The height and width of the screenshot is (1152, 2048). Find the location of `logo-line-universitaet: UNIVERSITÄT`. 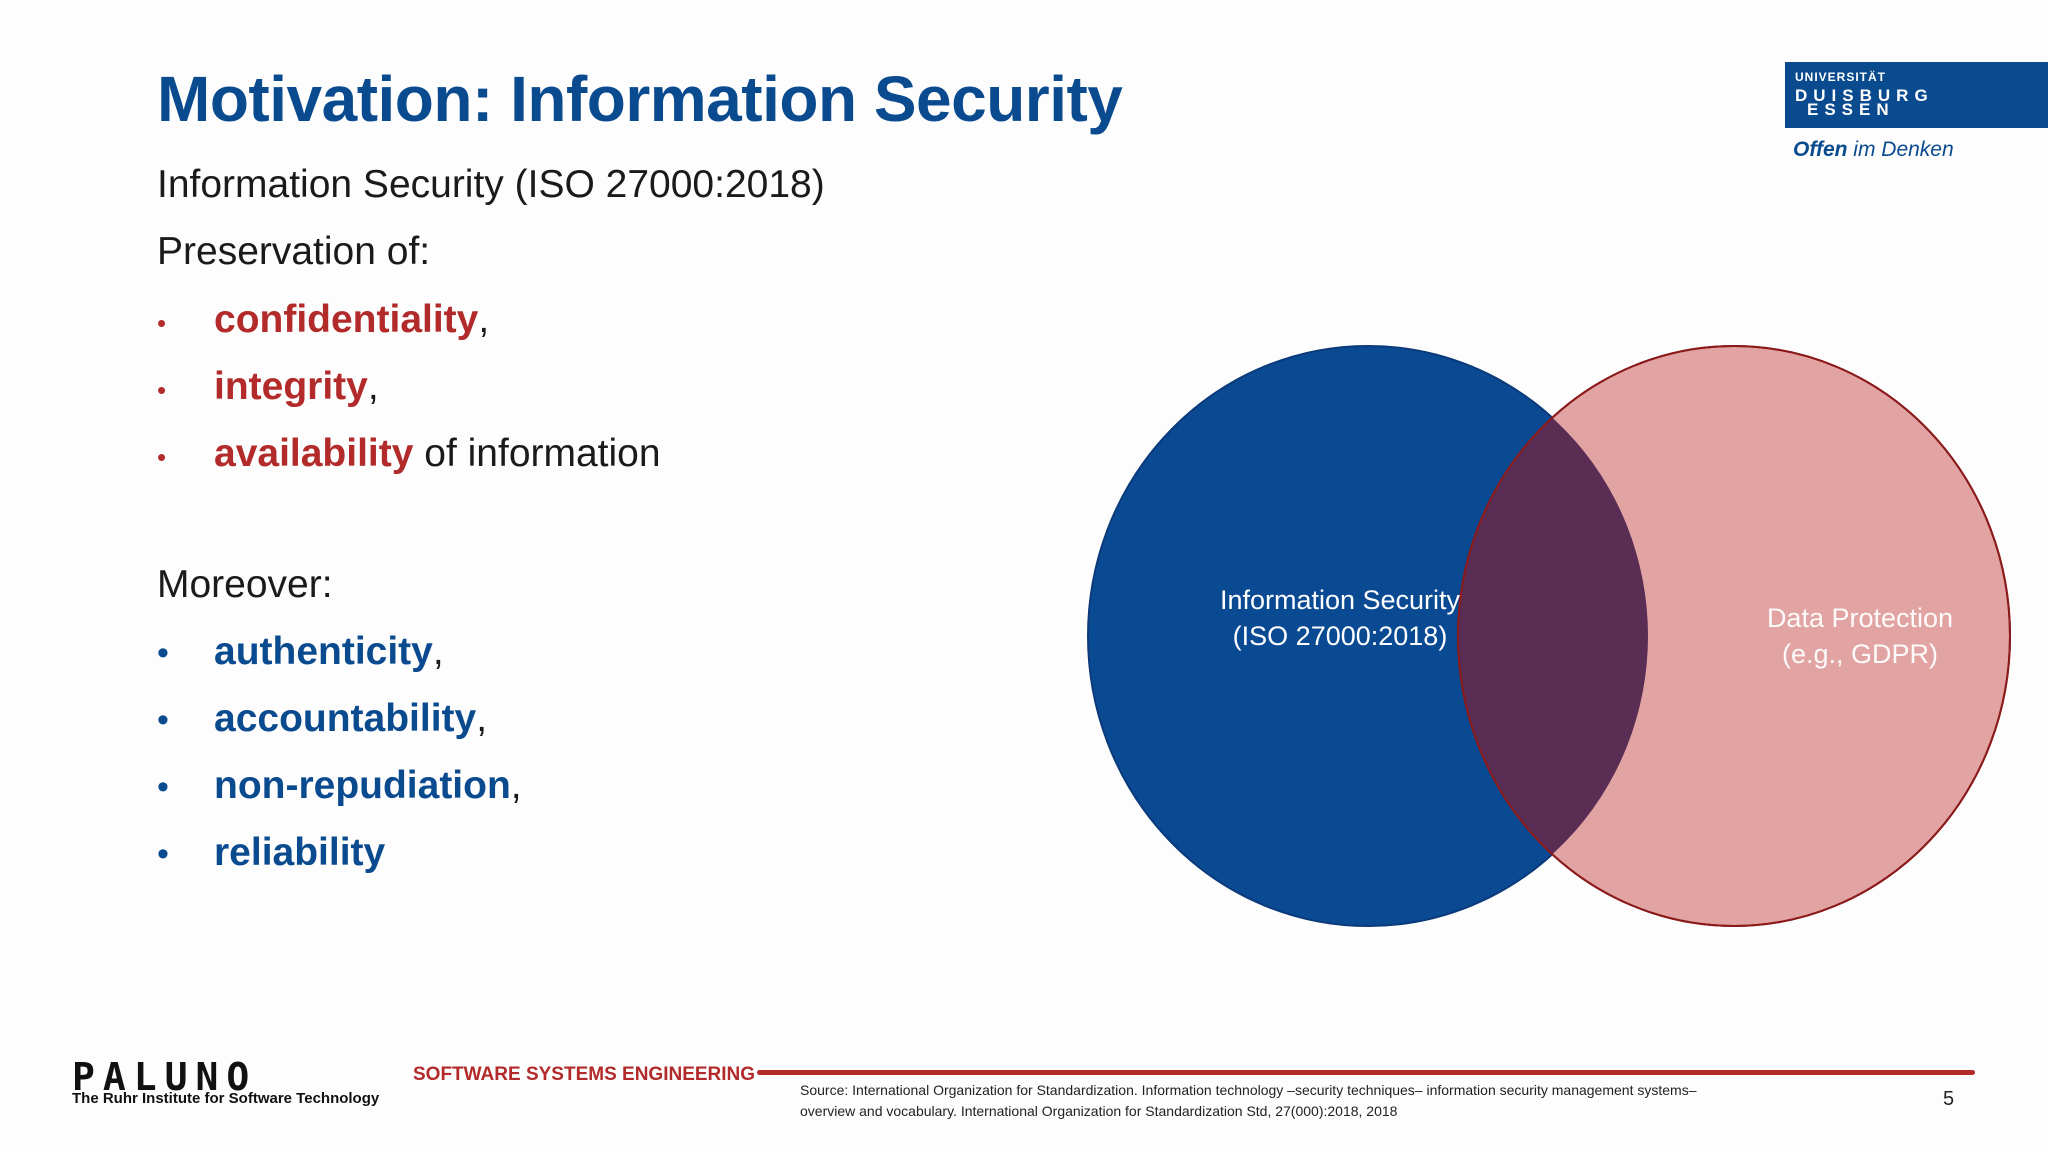

logo-line-universitaet: UNIVERSITÄT is located at coordinates (1841, 77).